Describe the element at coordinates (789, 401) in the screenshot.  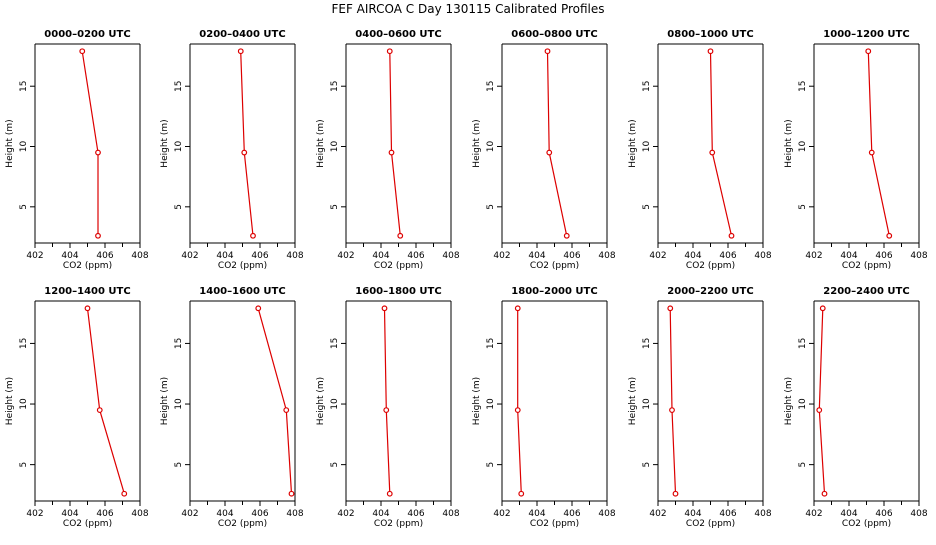
I see `panel-12-y-axis-label: Height (m)` at that location.